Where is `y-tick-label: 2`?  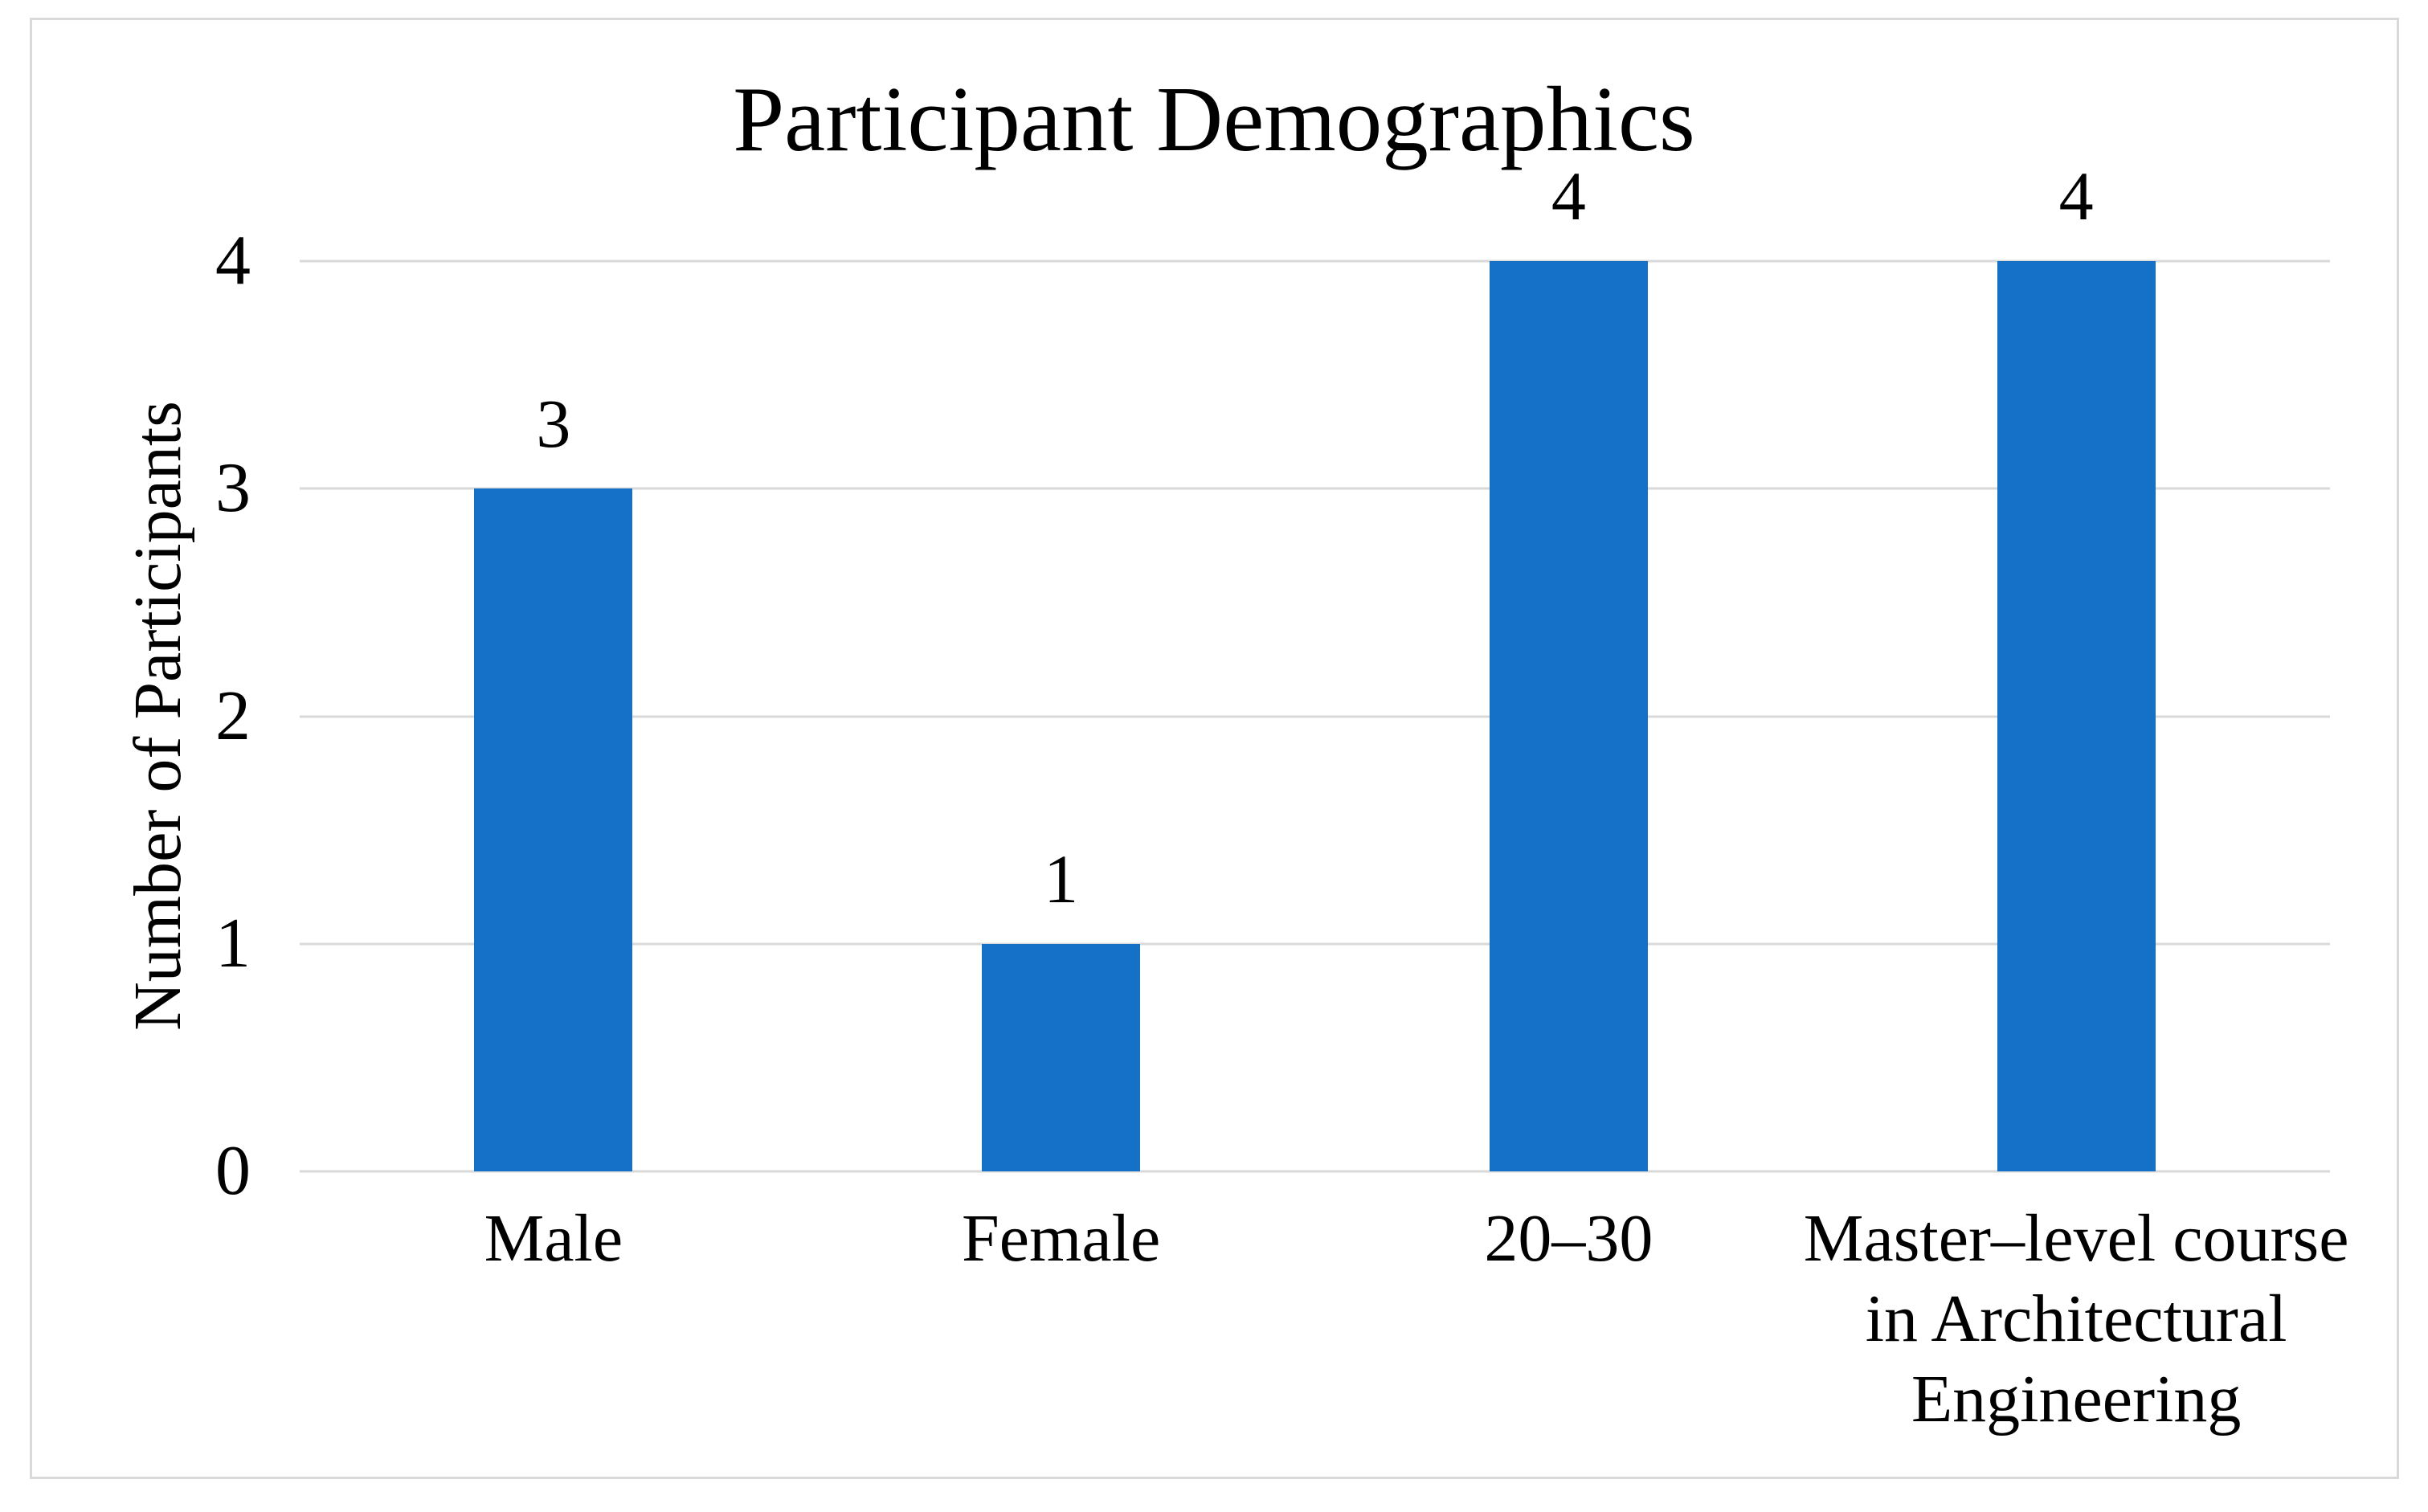 y-tick-label: 2 is located at coordinates (233, 715).